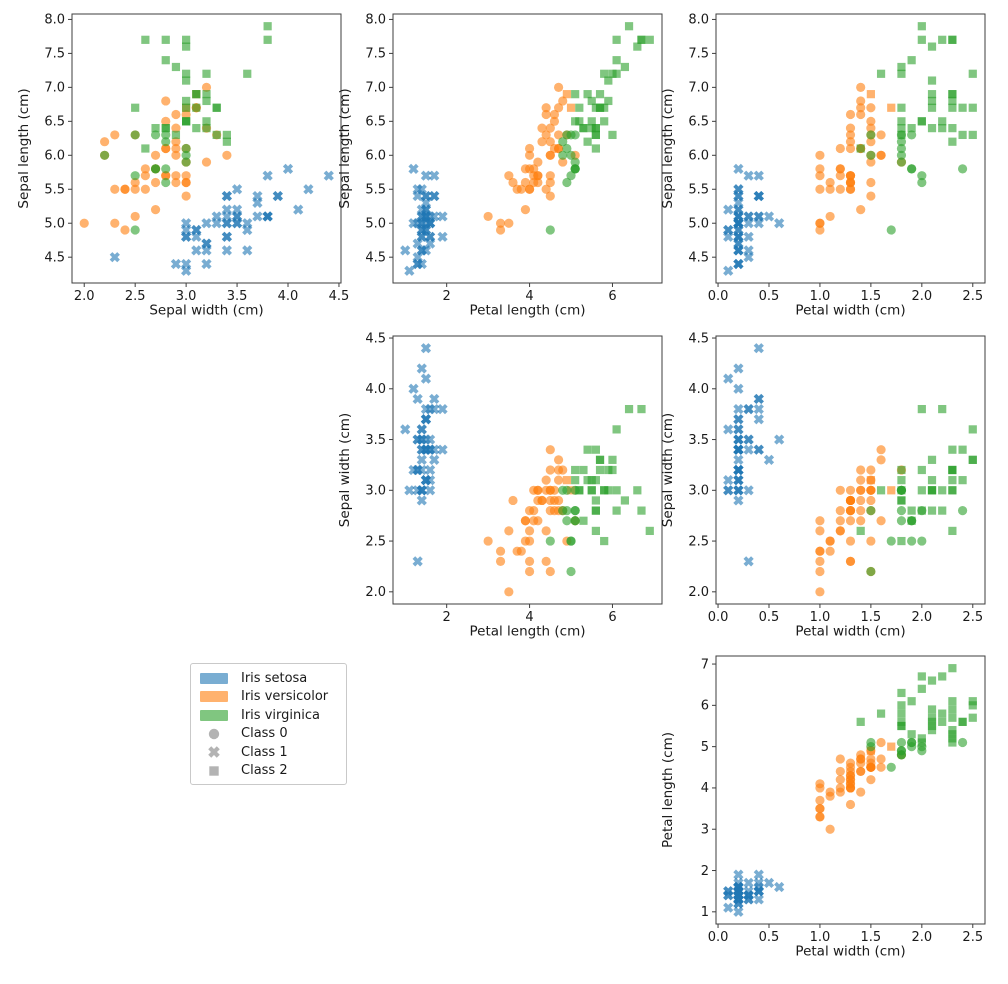  I want to click on x-tick-label: 0.5, so click(769, 937).